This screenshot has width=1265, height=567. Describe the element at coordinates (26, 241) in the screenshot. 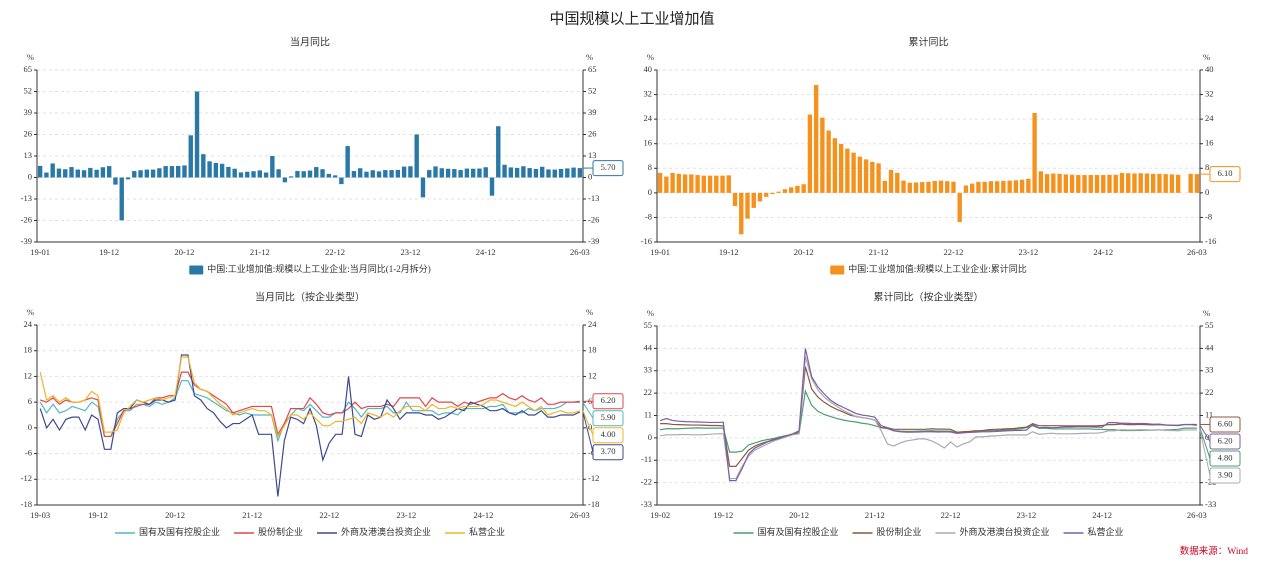

I see `y-tick-label: -39` at that location.